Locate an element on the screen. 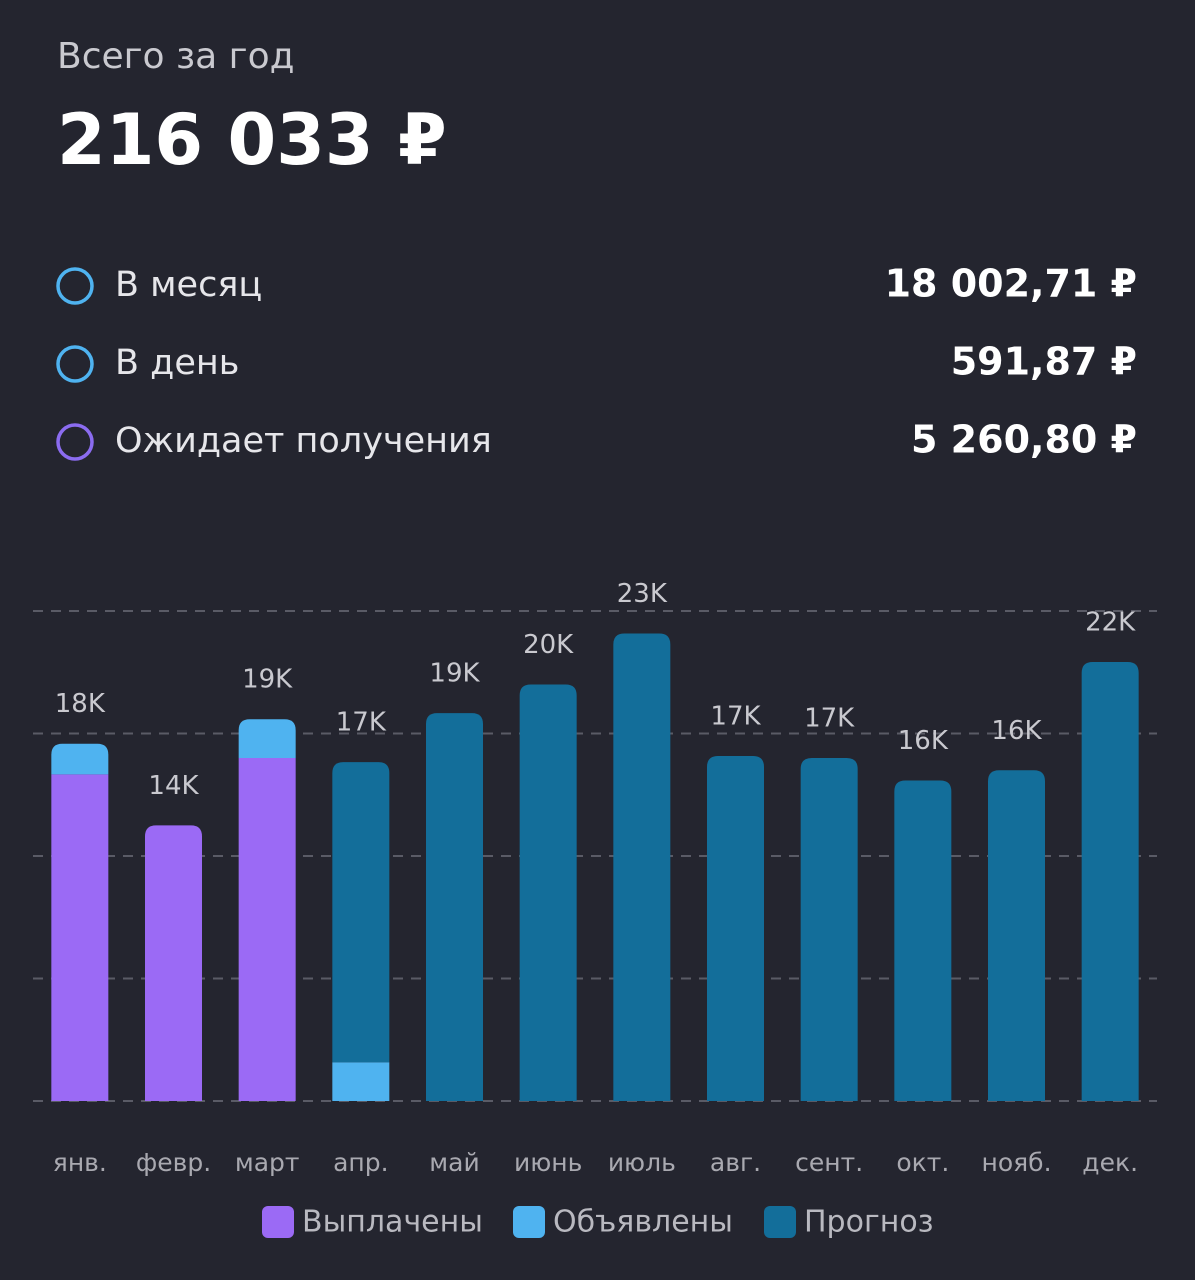 This screenshot has width=1195, height=1280. legend-label: Выплачены is located at coordinates (392, 1222).